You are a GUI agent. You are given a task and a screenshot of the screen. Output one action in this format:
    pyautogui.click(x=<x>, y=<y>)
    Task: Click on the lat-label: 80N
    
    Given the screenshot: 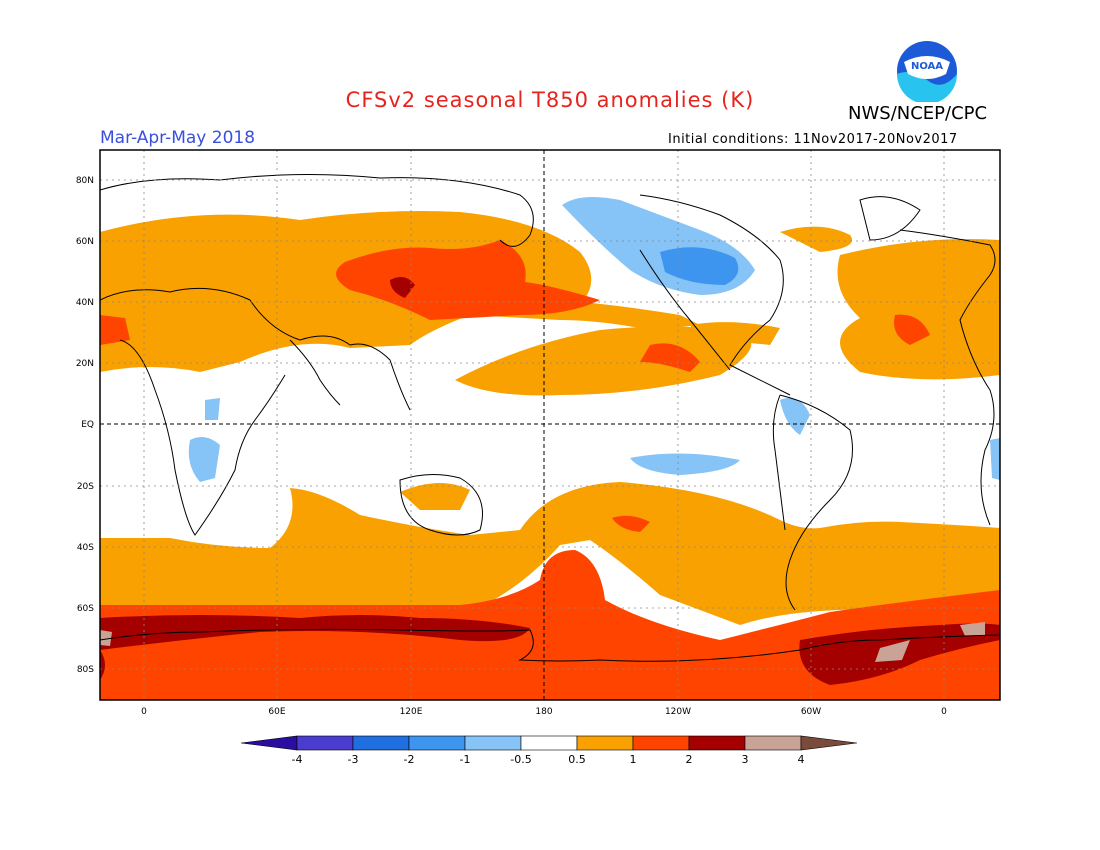 What is the action you would take?
    pyautogui.click(x=85, y=181)
    